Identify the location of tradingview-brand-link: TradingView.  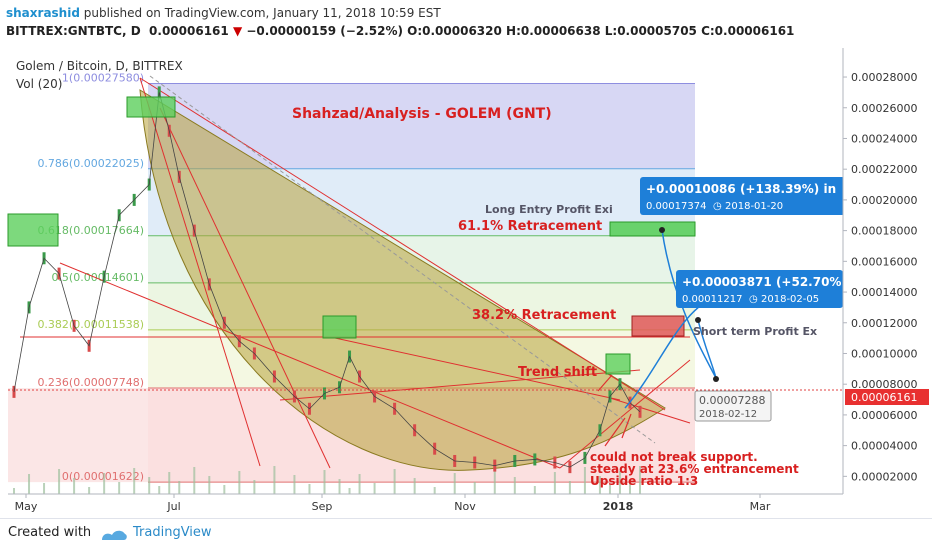
(172, 532).